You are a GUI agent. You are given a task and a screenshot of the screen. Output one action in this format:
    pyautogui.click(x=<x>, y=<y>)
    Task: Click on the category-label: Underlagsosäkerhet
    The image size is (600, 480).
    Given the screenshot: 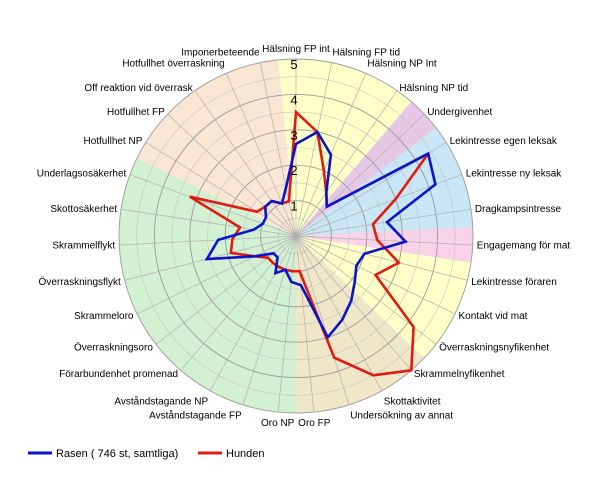 What is the action you would take?
    pyautogui.click(x=82, y=174)
    